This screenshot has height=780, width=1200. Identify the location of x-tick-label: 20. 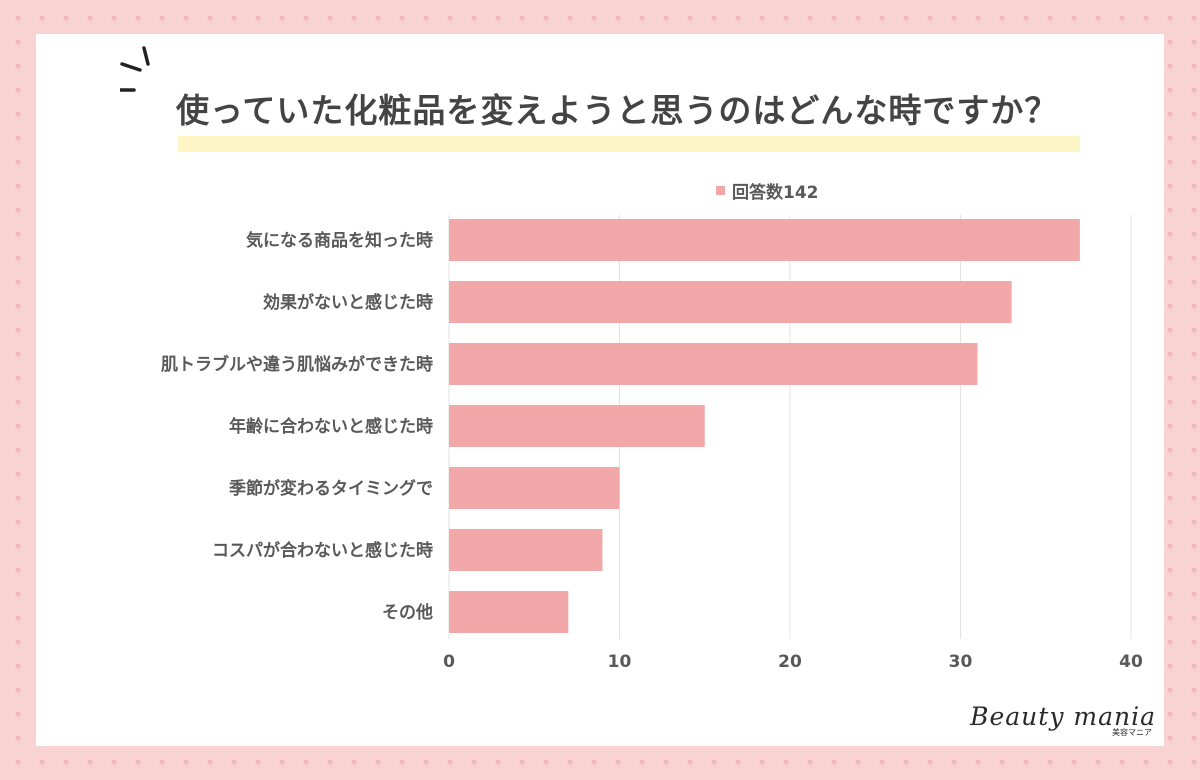
(790, 662).